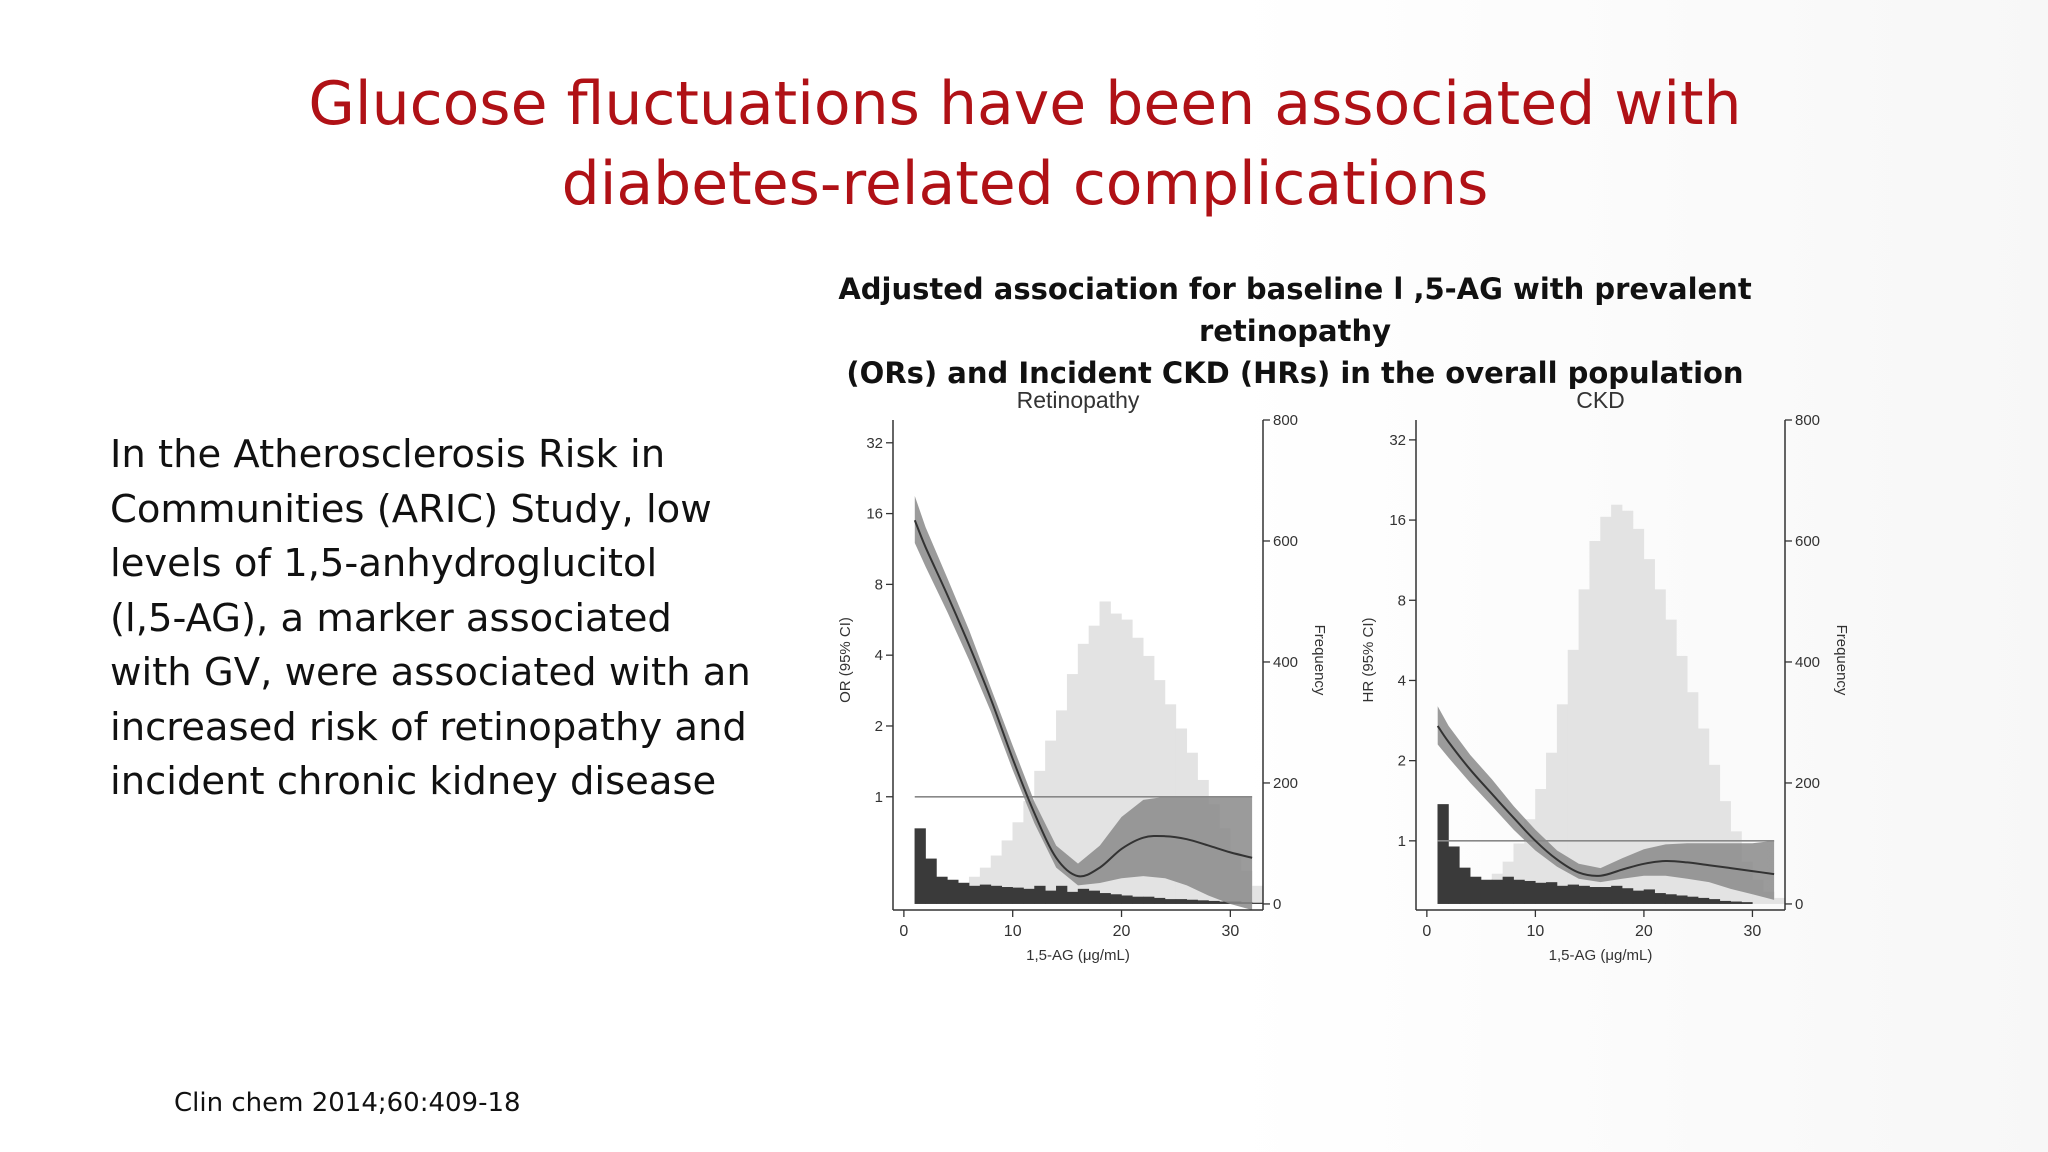  What do you see at coordinates (1078, 955) in the screenshot?
I see `x-axis-label: 1,5-AG (μg/mL)` at bounding box center [1078, 955].